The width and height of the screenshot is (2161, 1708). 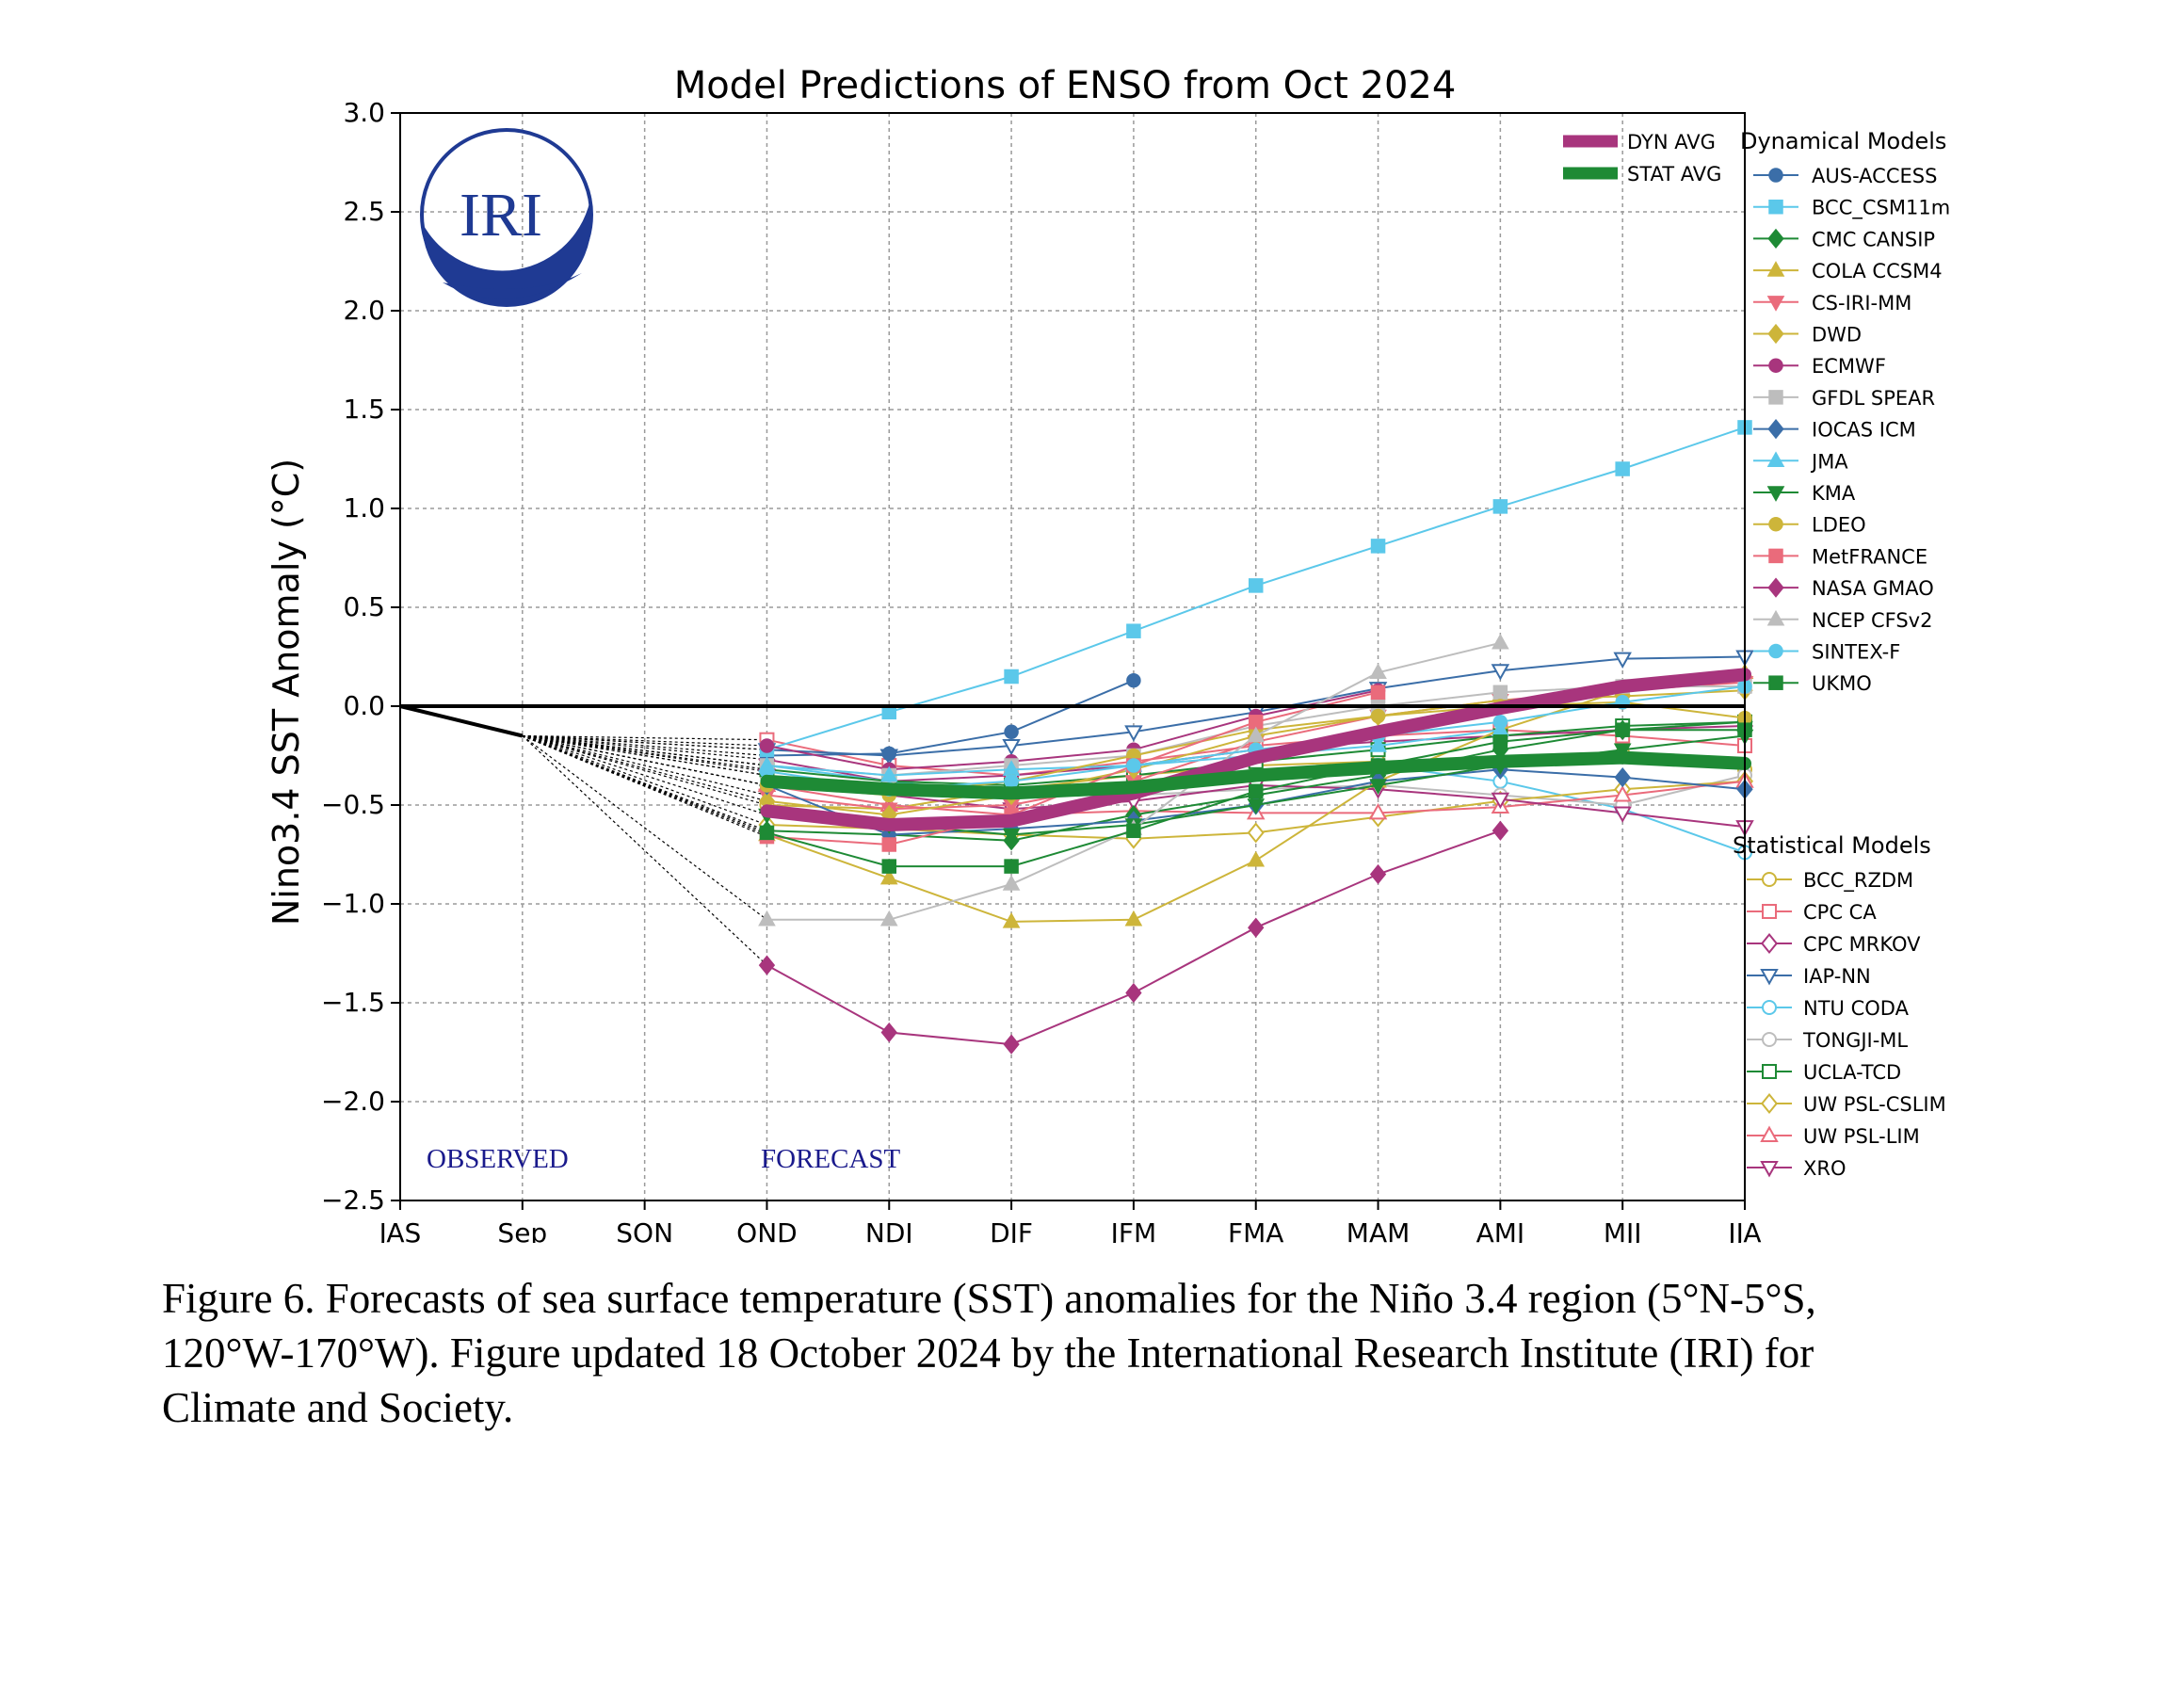 I want to click on y-tick-label: 3.0, so click(x=364, y=112).